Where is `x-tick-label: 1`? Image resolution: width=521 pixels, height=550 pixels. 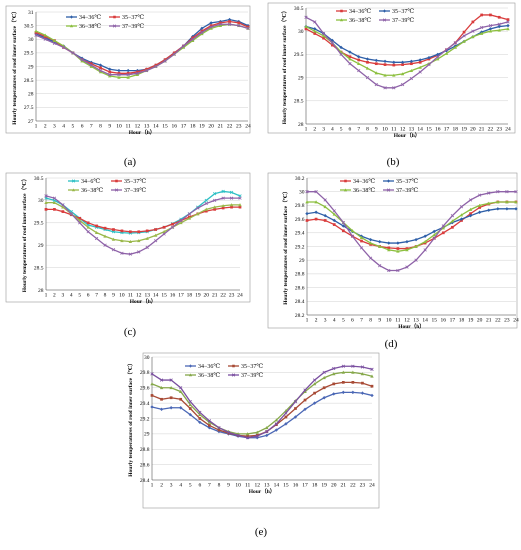
x-tick-label: 1 is located at coordinates (36, 127).